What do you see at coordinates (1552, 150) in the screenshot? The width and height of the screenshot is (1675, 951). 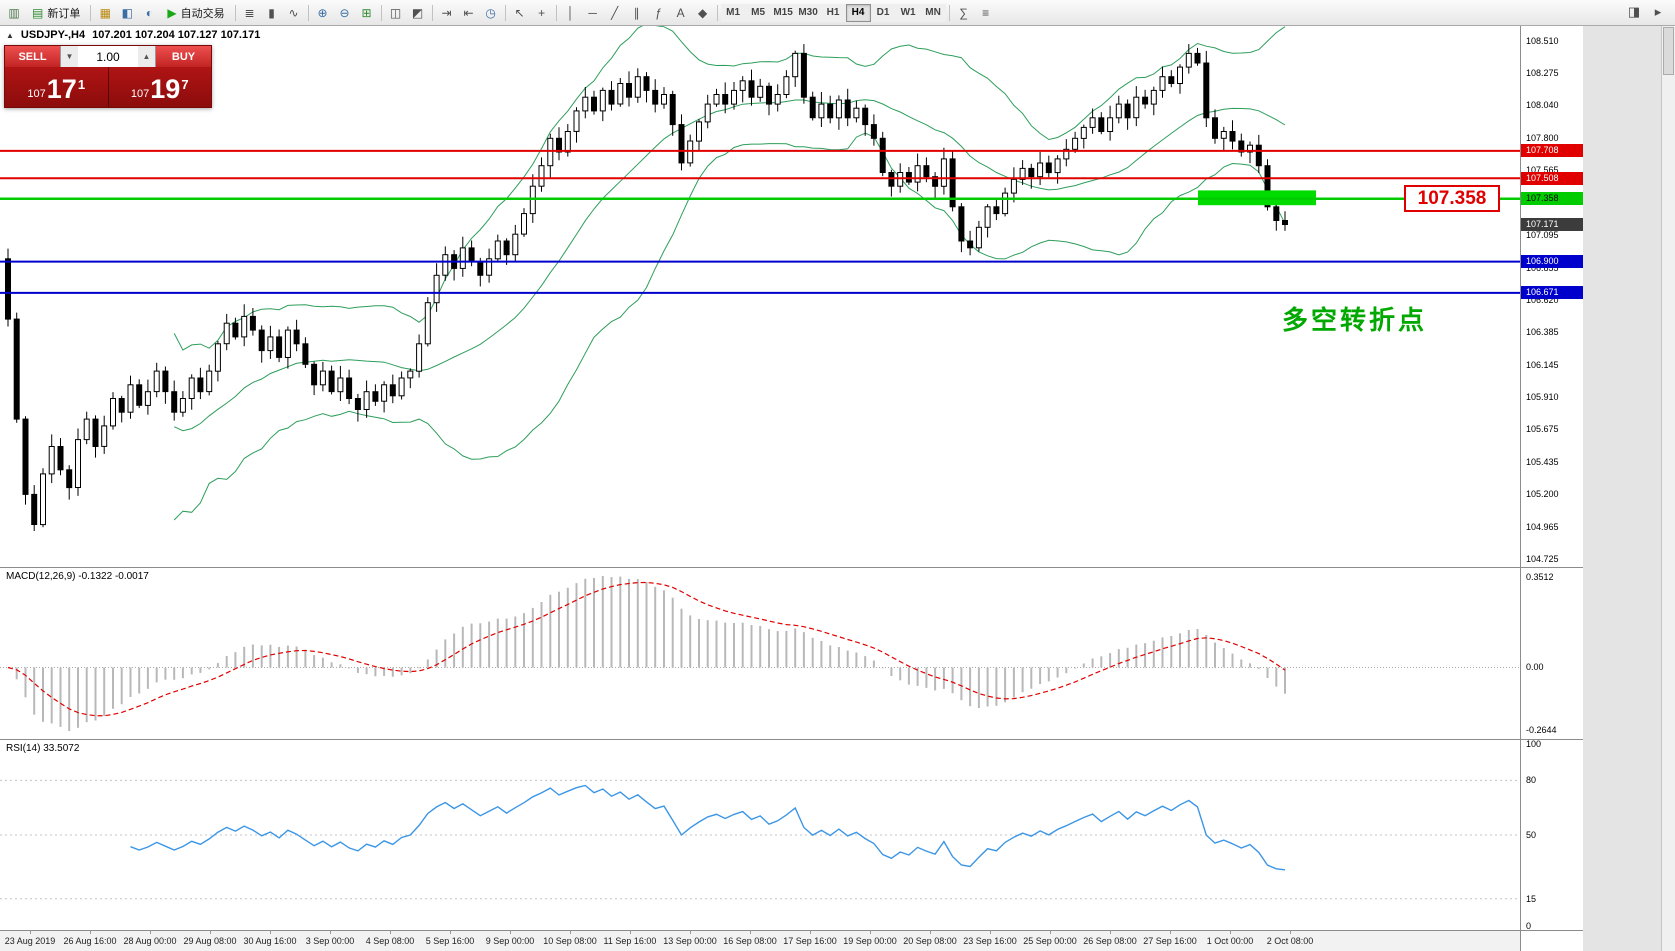 I see `price-level-badge: 107.708` at bounding box center [1552, 150].